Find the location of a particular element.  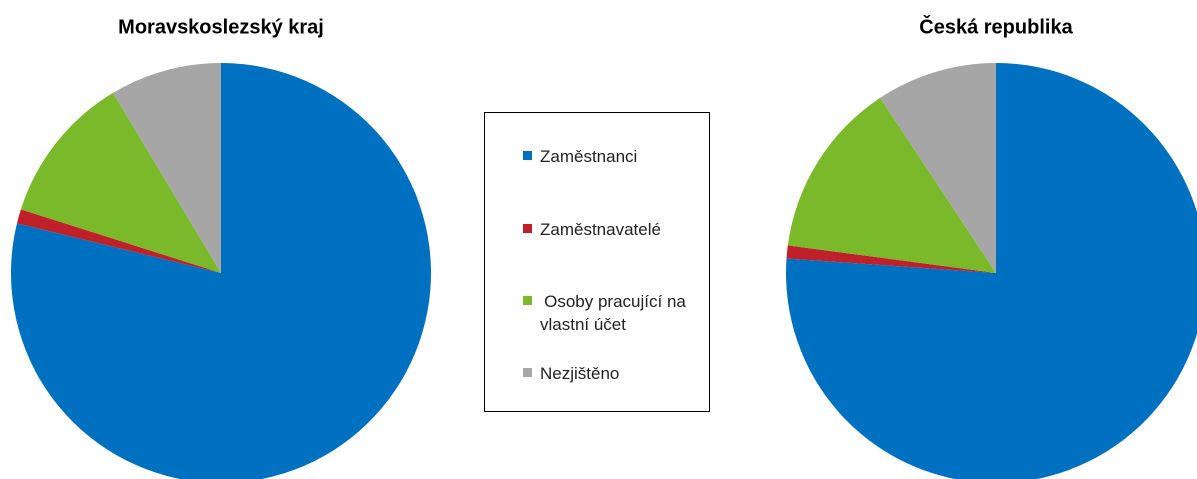

legend-entry: Nezjištěno is located at coordinates (606, 373).